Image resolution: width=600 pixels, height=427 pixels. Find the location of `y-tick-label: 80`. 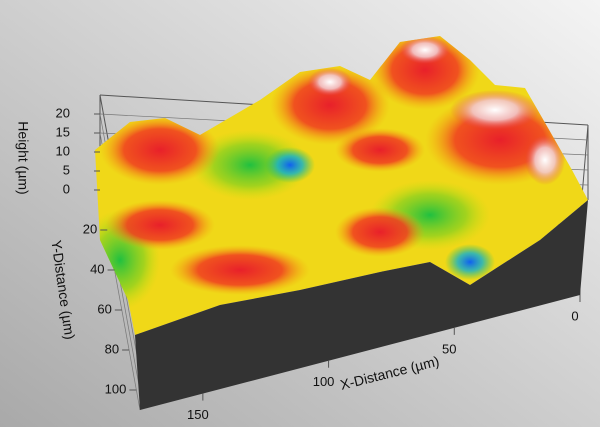

y-tick-label: 80 is located at coordinates (112, 348).